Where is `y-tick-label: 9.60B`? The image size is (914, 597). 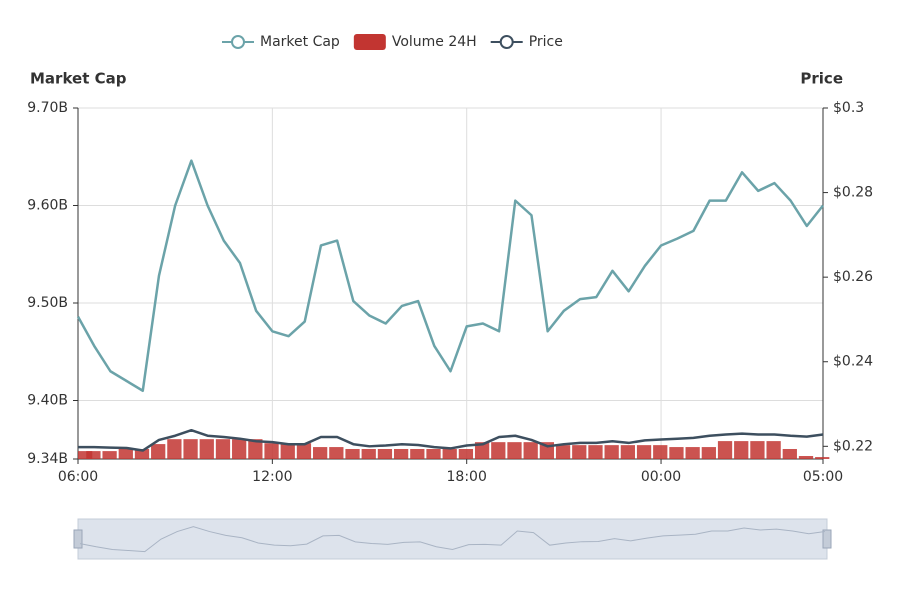
y-tick-label: 9.60B is located at coordinates (47, 206).